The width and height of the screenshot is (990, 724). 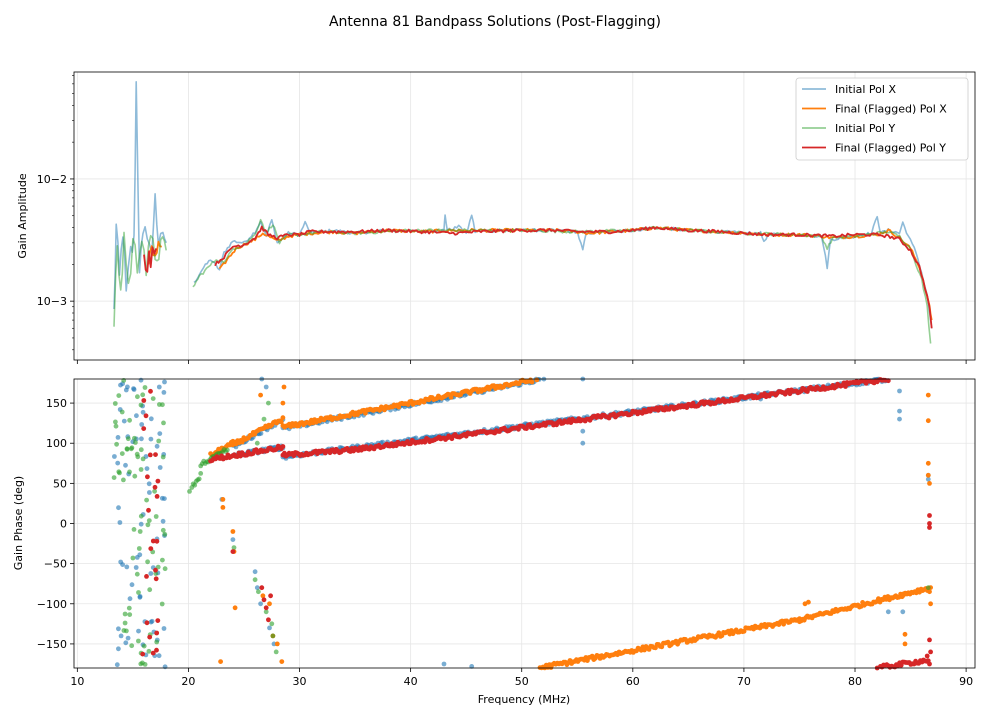 What do you see at coordinates (188, 681) in the screenshot?
I see `phase-xtick-label: 20` at bounding box center [188, 681].